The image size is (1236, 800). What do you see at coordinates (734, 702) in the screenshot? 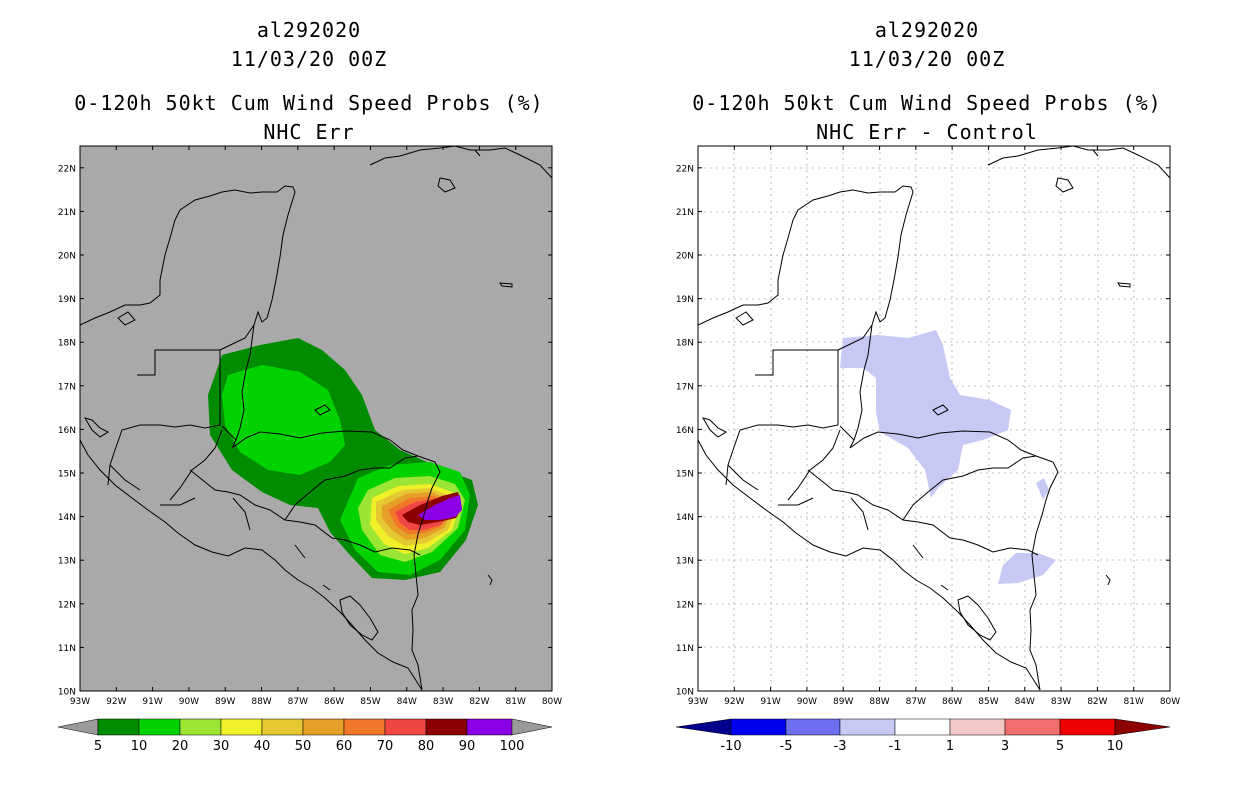
I see `lon-tick-label: 92W` at bounding box center [734, 702].